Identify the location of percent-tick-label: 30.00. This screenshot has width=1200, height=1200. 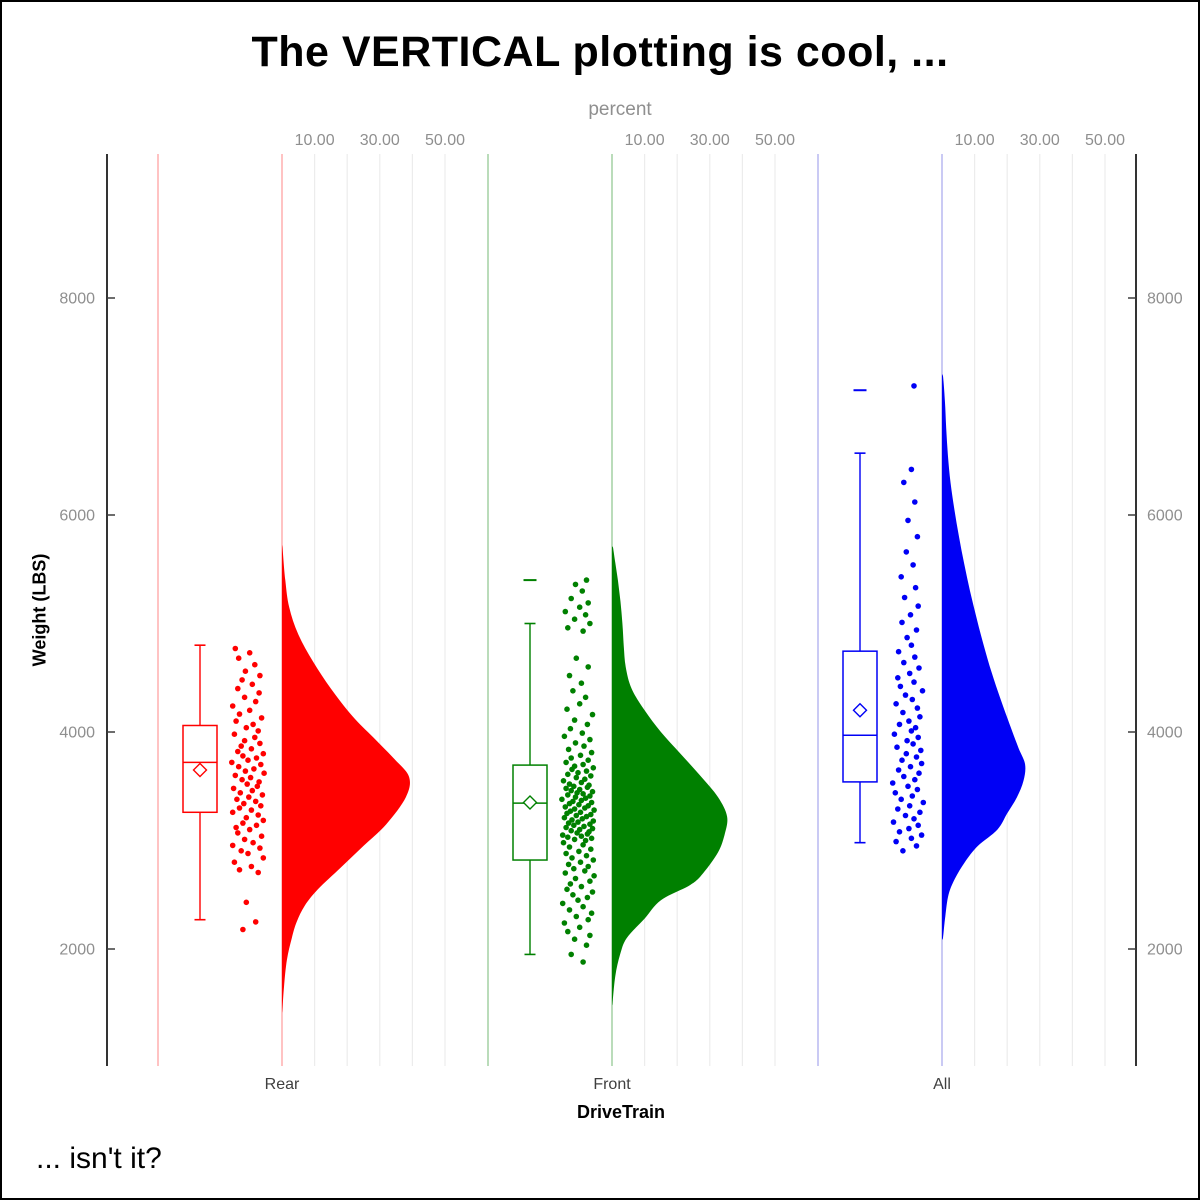
(710, 140).